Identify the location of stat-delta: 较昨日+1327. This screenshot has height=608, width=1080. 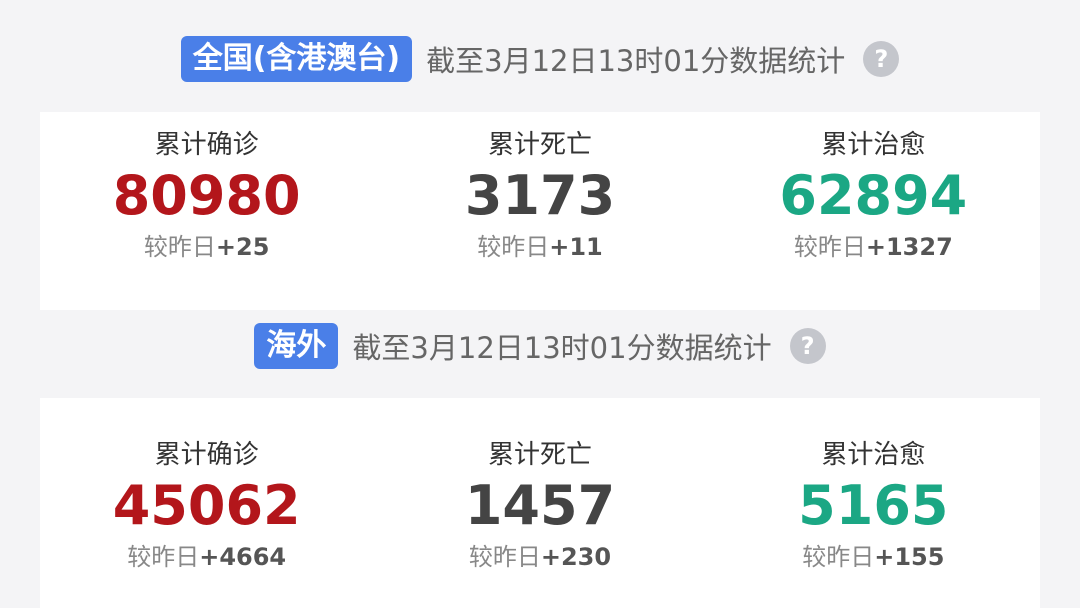
(873, 247).